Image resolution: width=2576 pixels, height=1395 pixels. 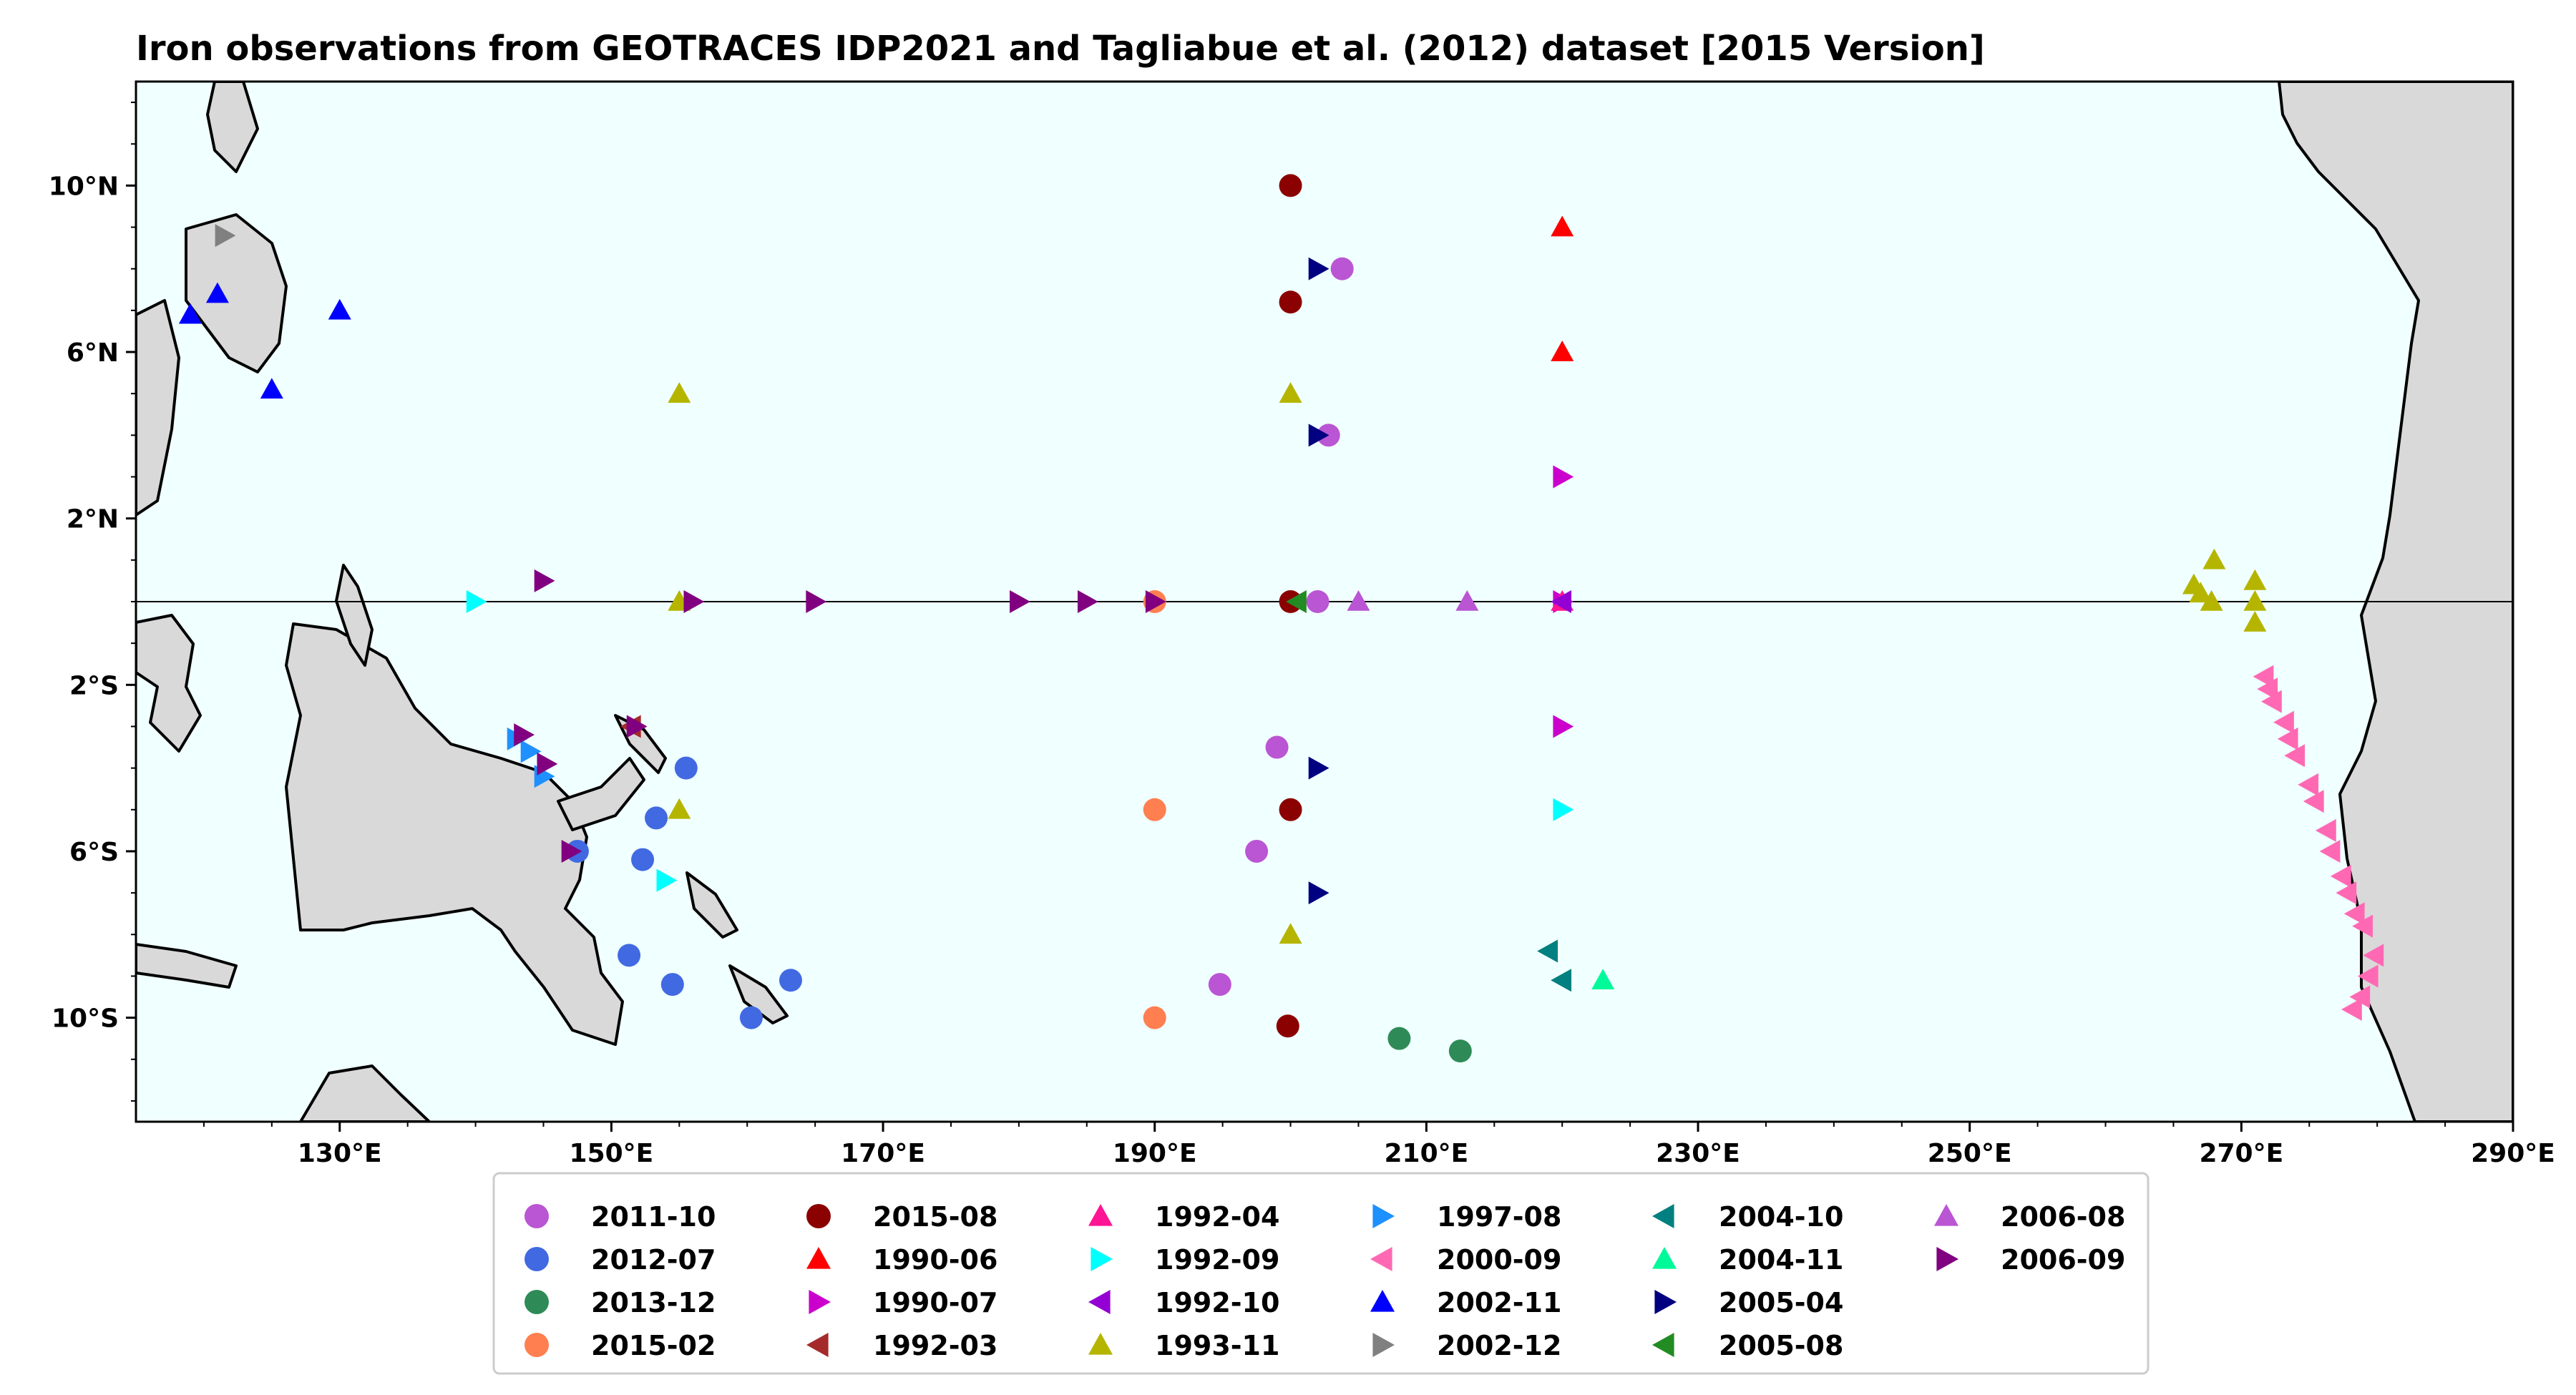 What do you see at coordinates (1781, 1260) in the screenshot?
I see `legend-label: 2004-11` at bounding box center [1781, 1260].